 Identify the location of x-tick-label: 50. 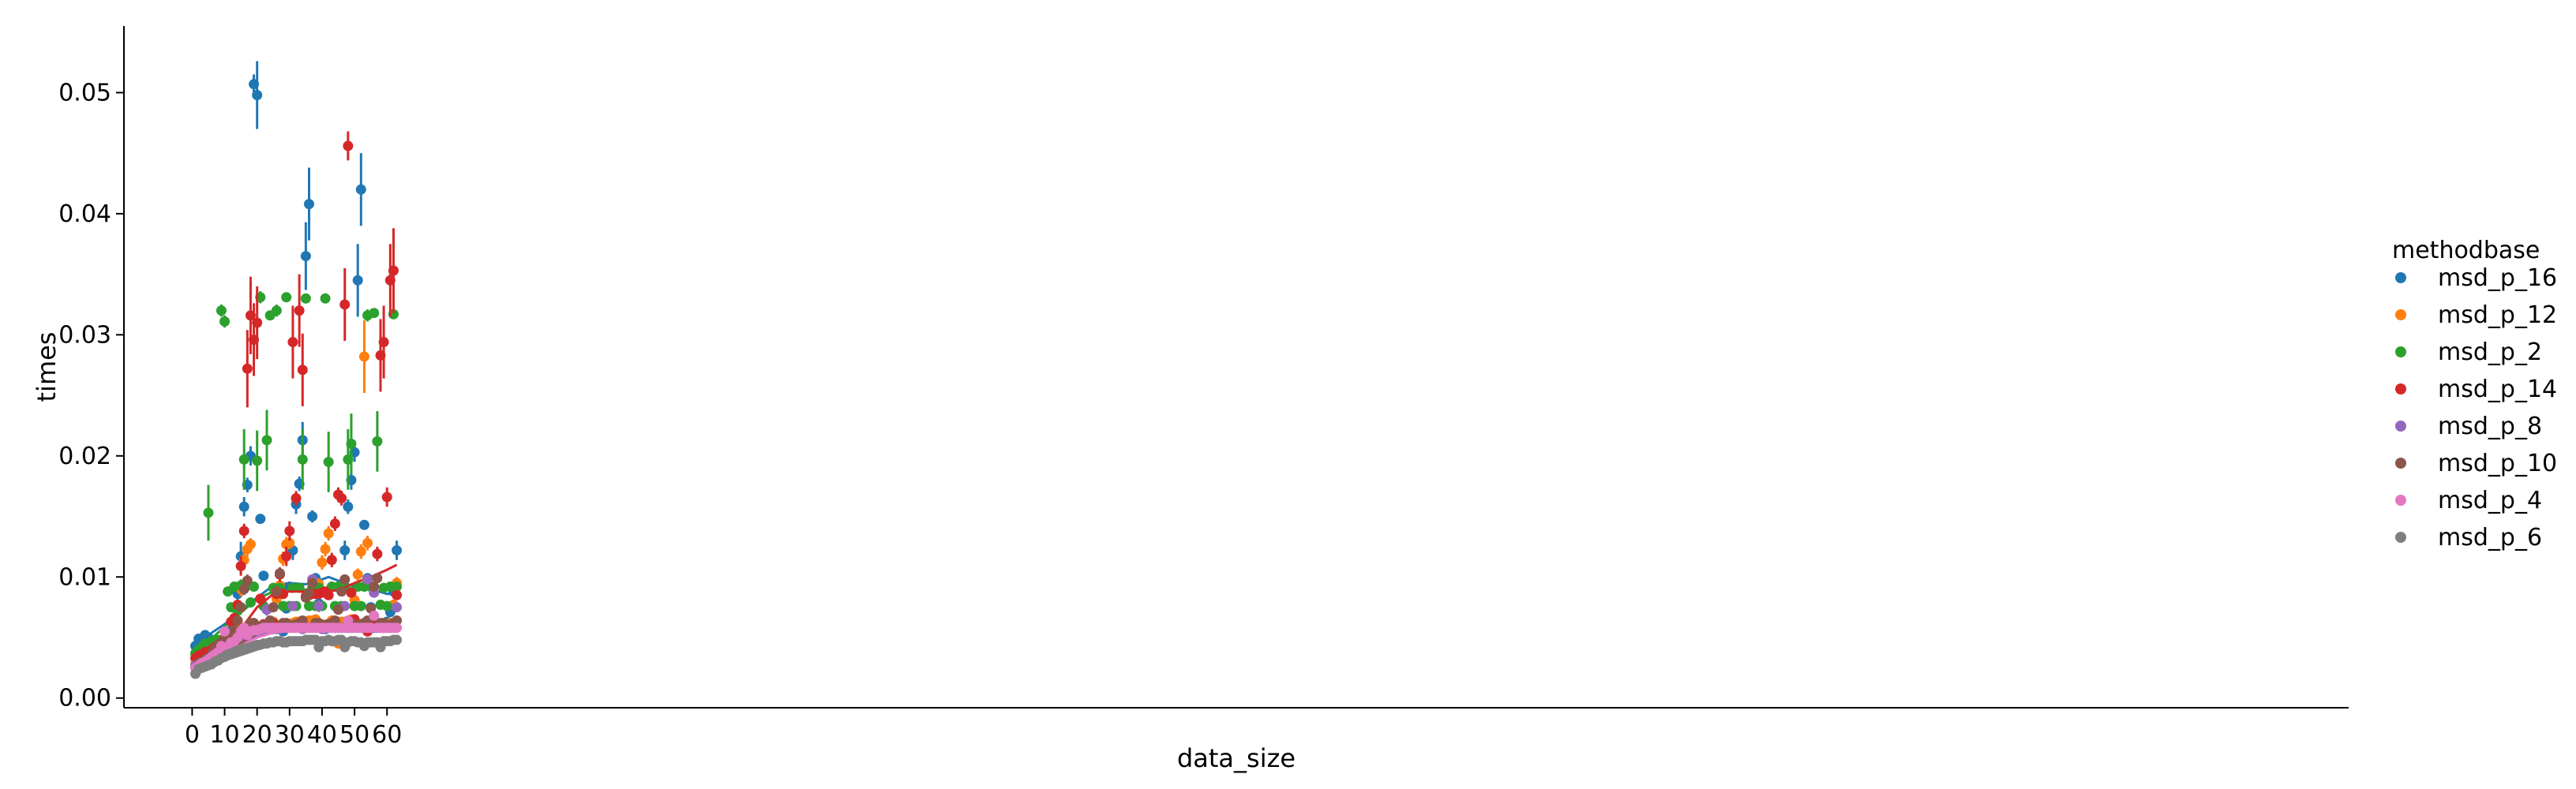
(354, 735).